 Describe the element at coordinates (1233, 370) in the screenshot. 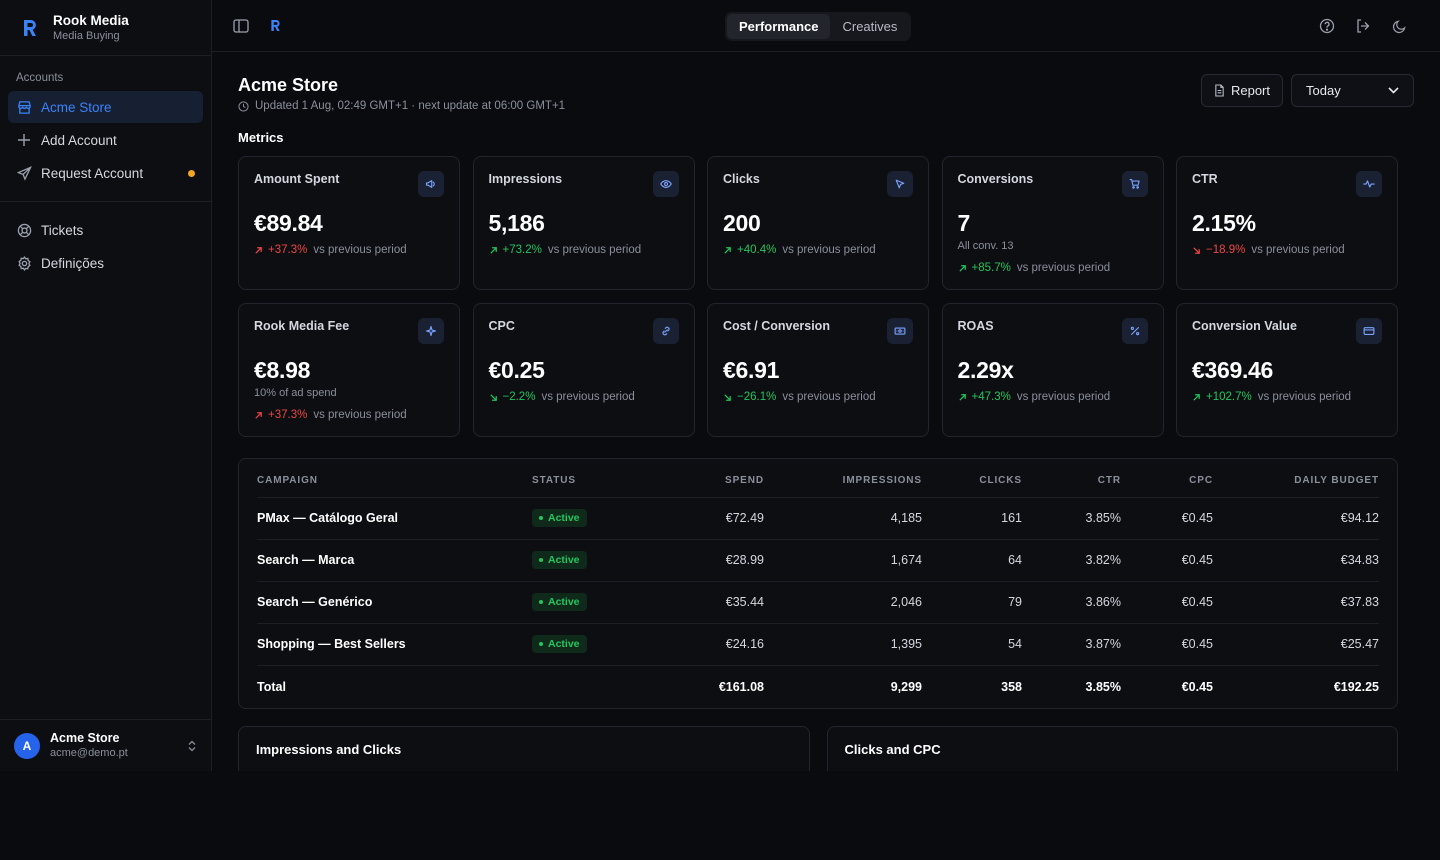

I see `metric-value: €369.46` at that location.